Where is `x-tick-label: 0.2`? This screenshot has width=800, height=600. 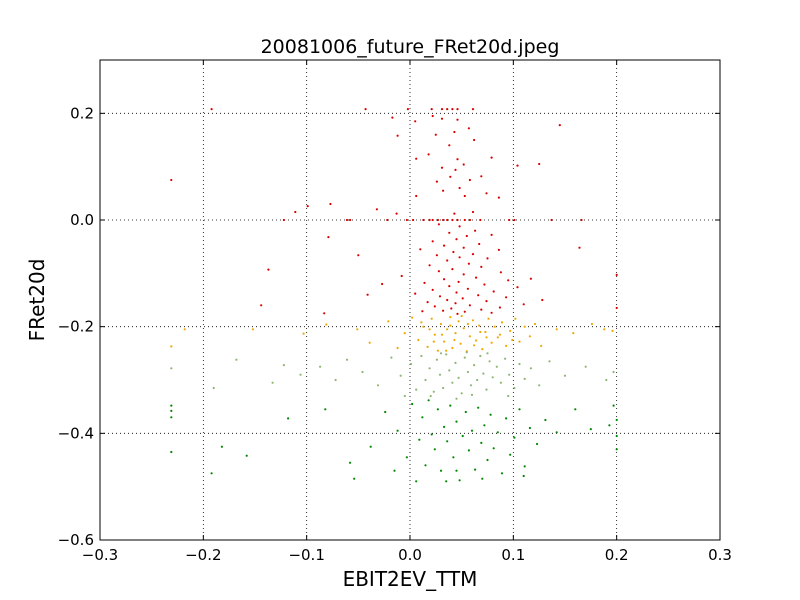 x-tick-label: 0.2 is located at coordinates (617, 555).